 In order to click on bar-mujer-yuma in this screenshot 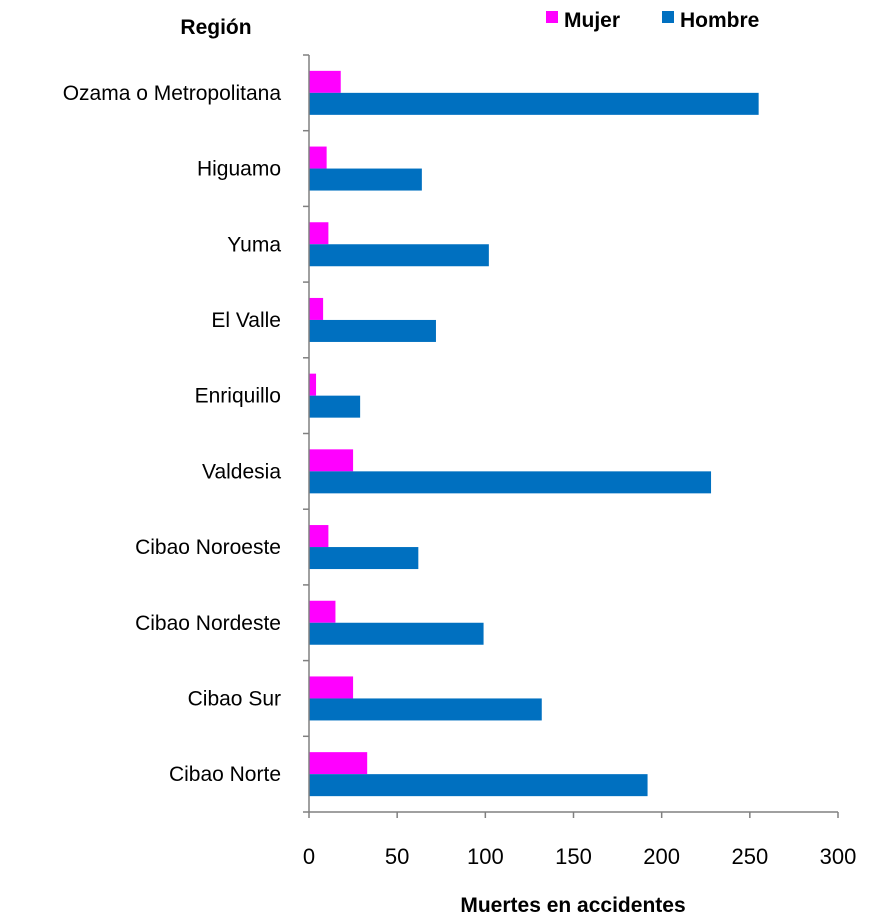, I will do `click(319, 233)`.